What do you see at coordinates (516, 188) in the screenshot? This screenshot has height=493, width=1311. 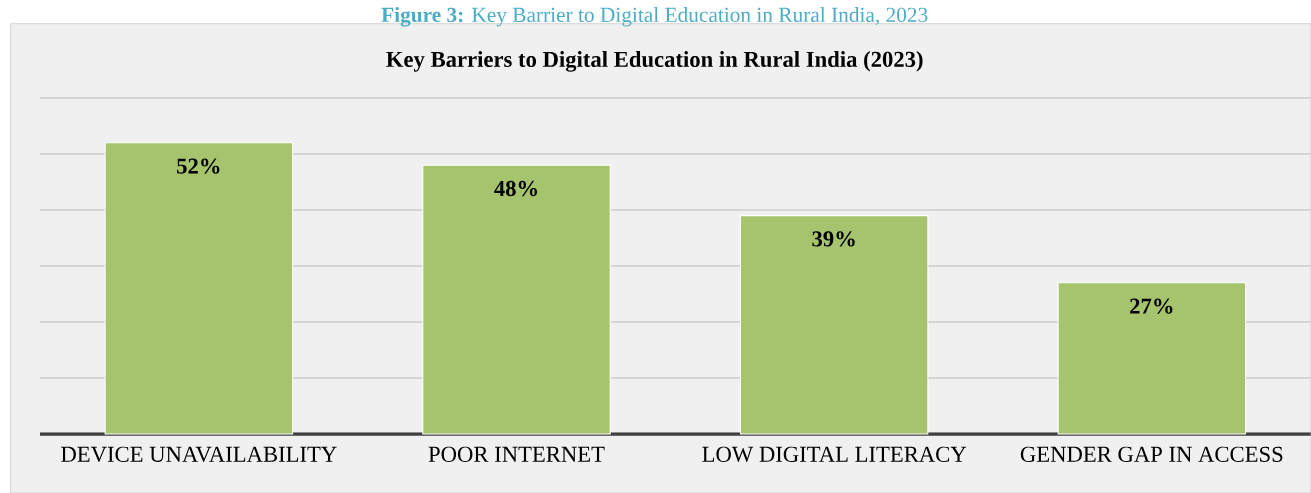 I see `data-label: 48%` at bounding box center [516, 188].